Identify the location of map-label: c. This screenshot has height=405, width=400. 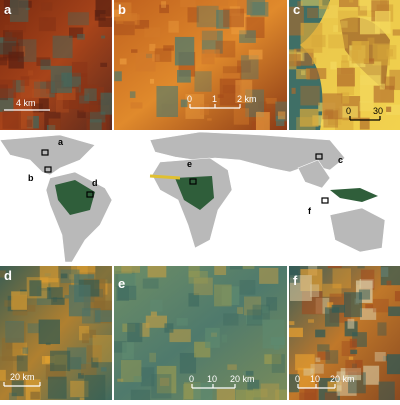
(340, 160).